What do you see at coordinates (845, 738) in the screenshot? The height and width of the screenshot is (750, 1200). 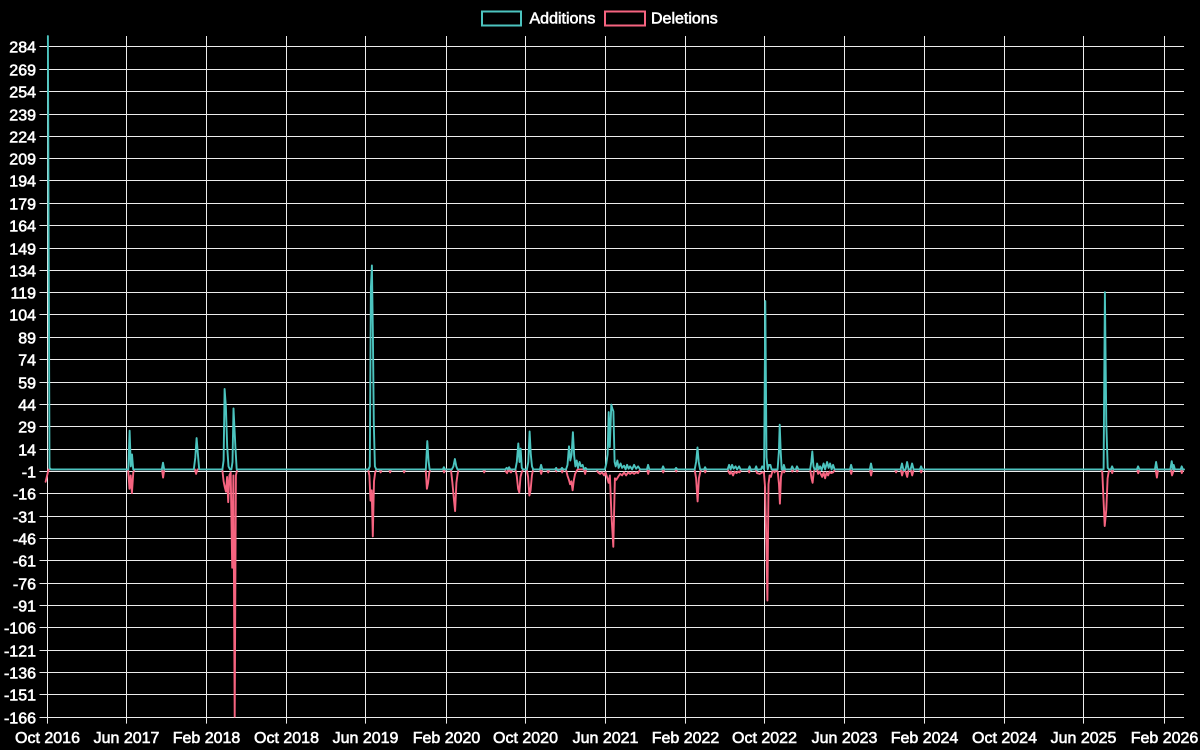 I see `svg-text: Jun 2023` at bounding box center [845, 738].